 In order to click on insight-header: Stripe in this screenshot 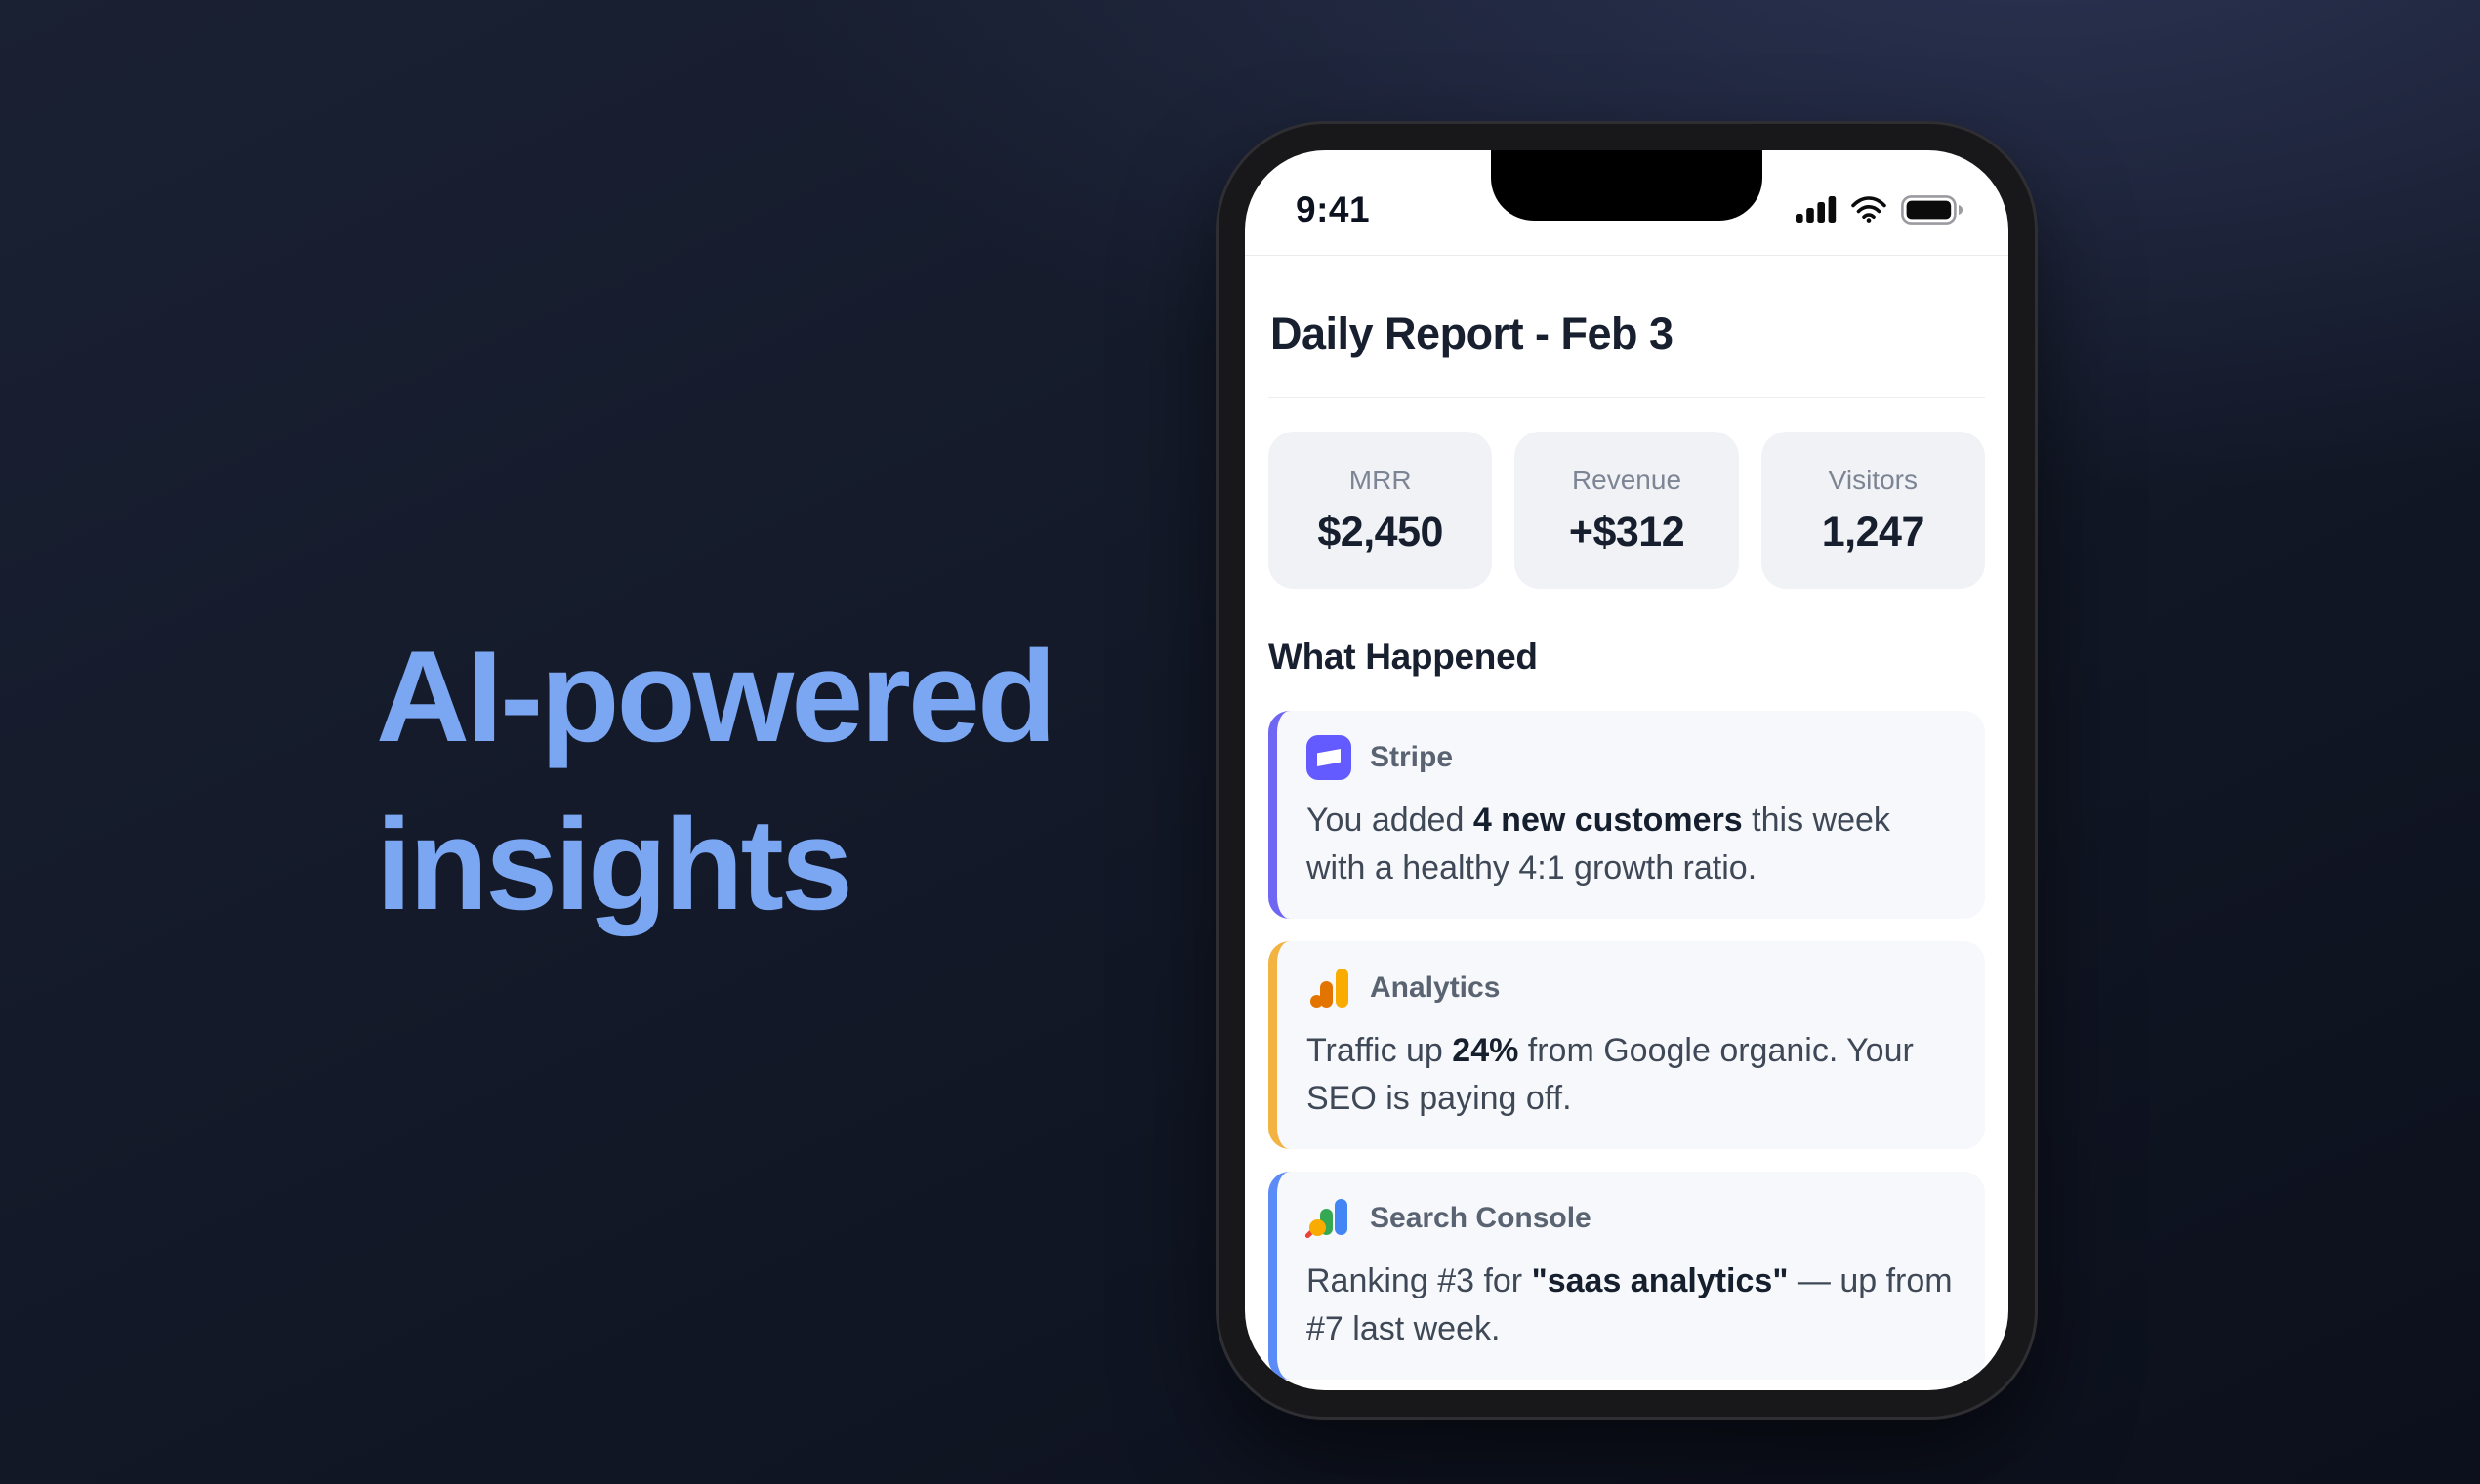, I will do `click(1631, 758)`.